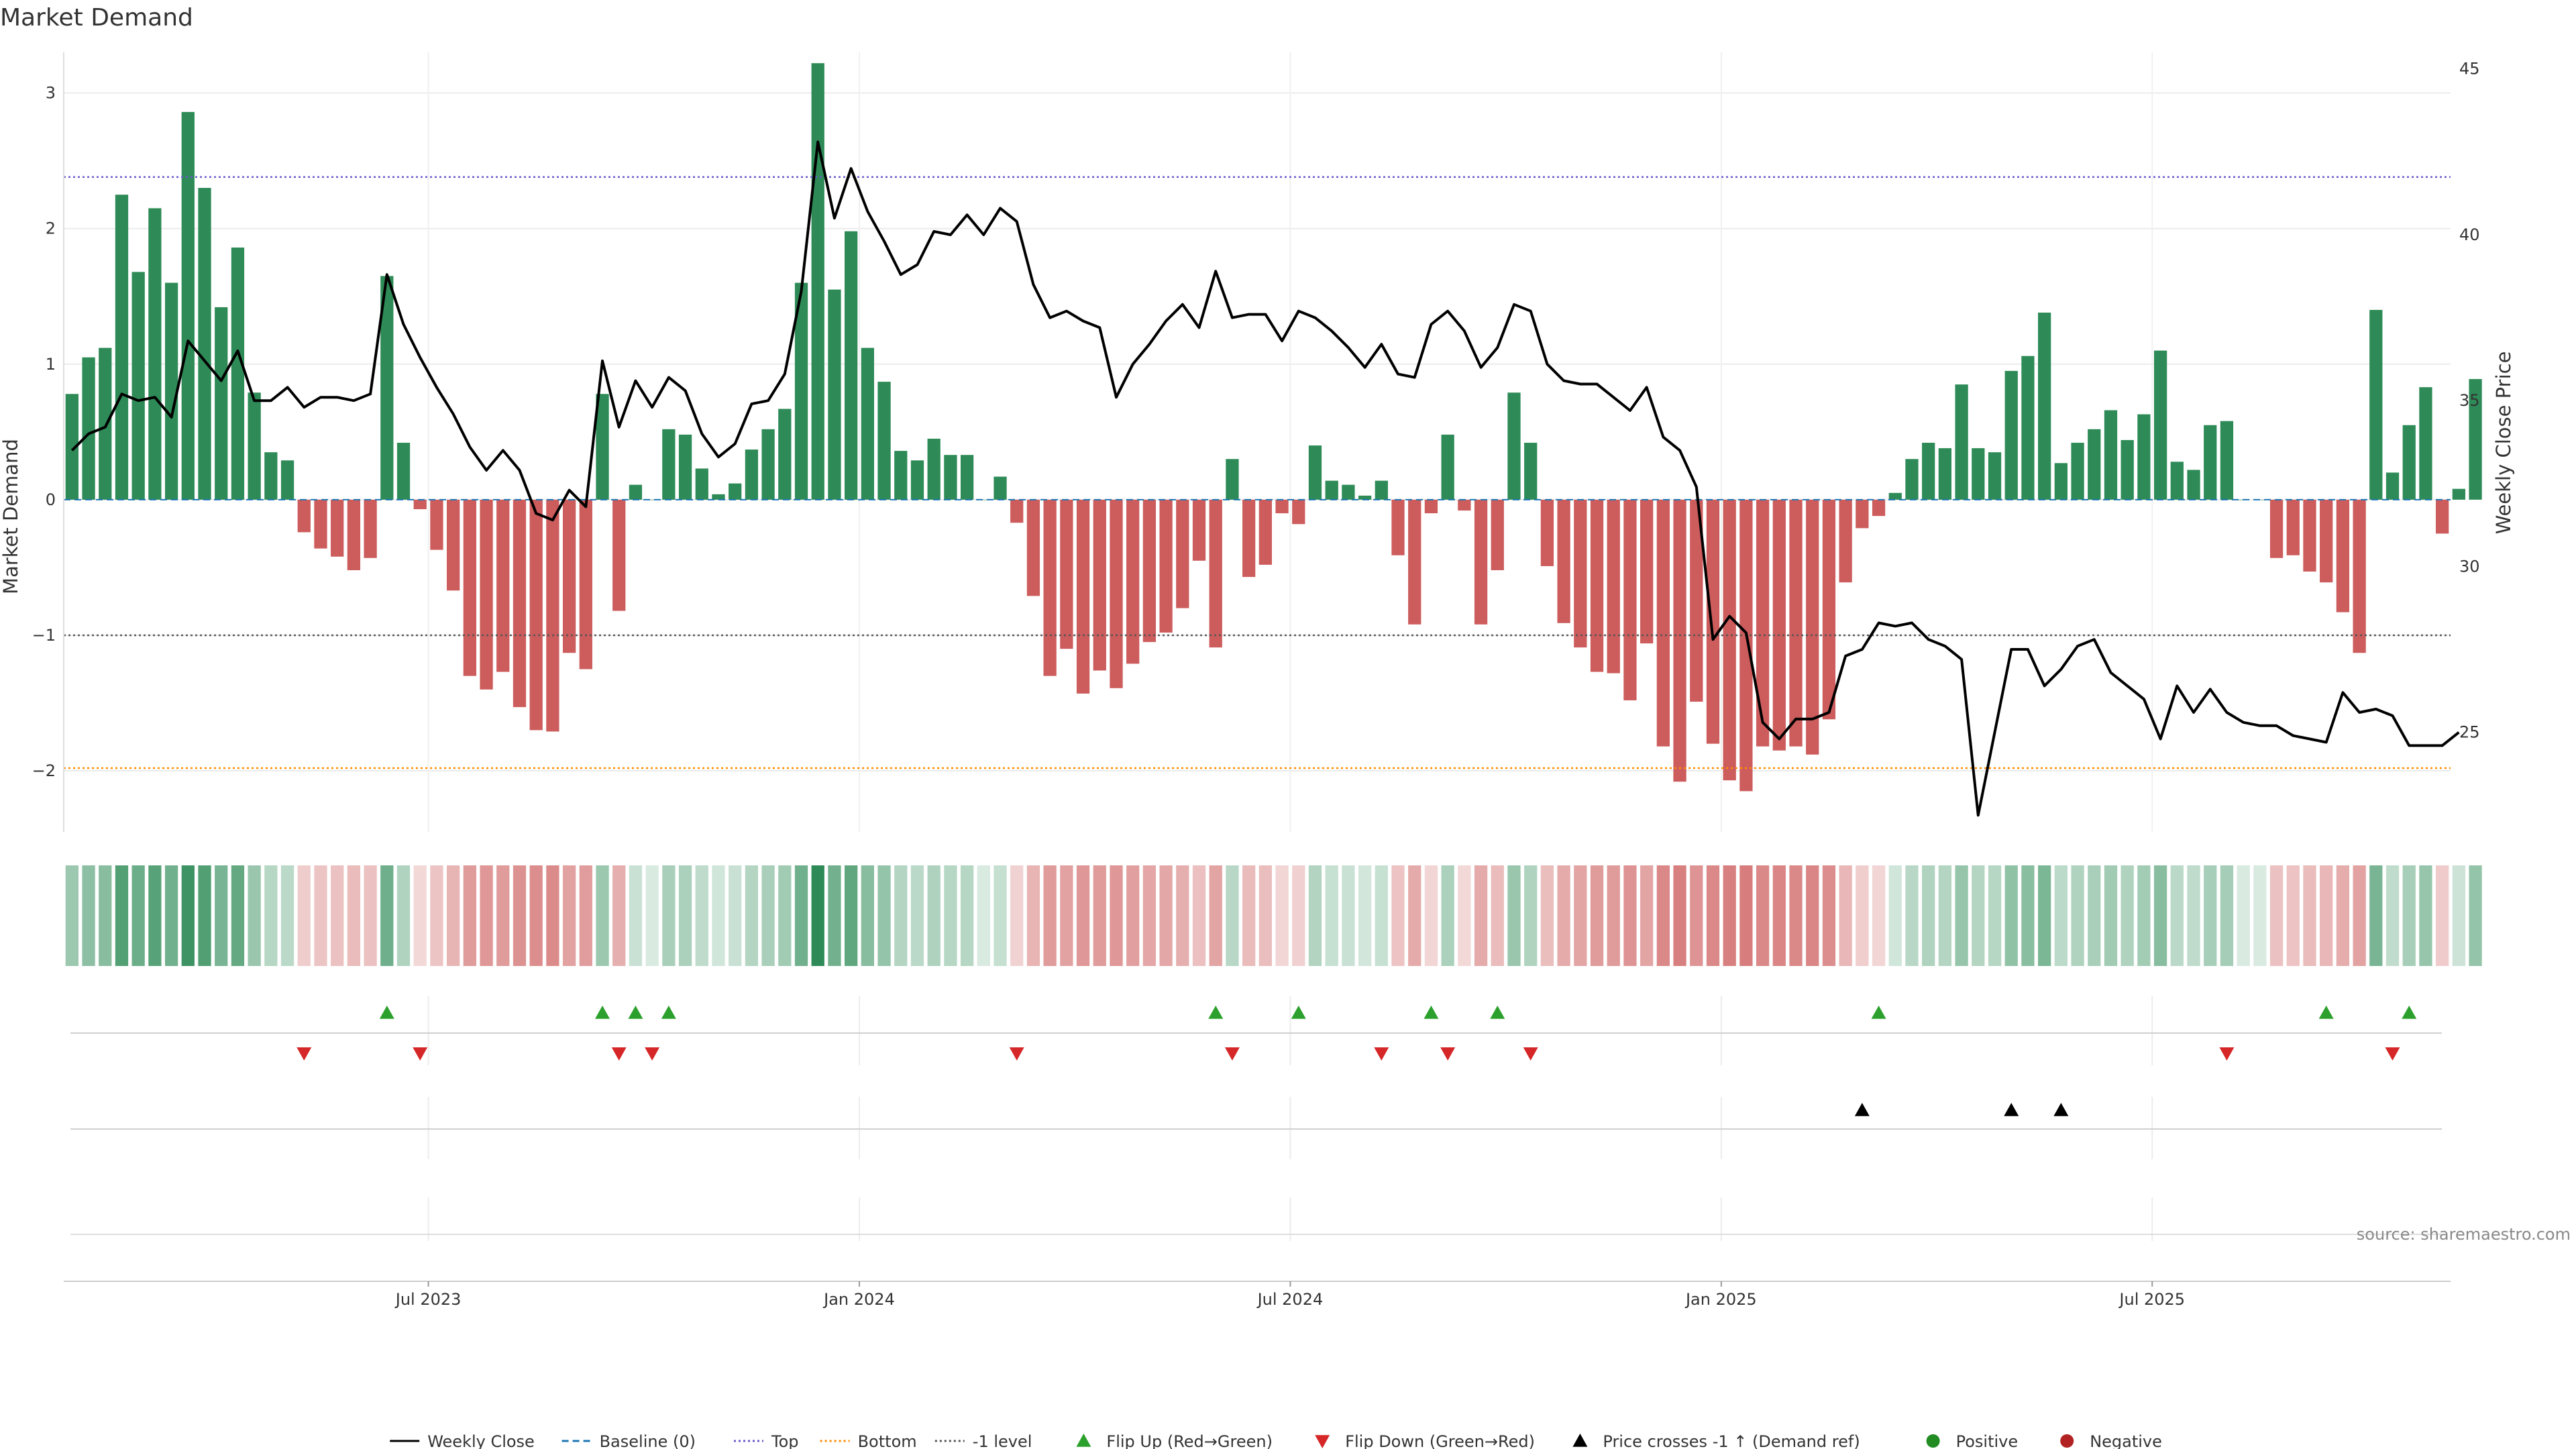  I want to click on y2-tick-label: 25, so click(2469, 732).